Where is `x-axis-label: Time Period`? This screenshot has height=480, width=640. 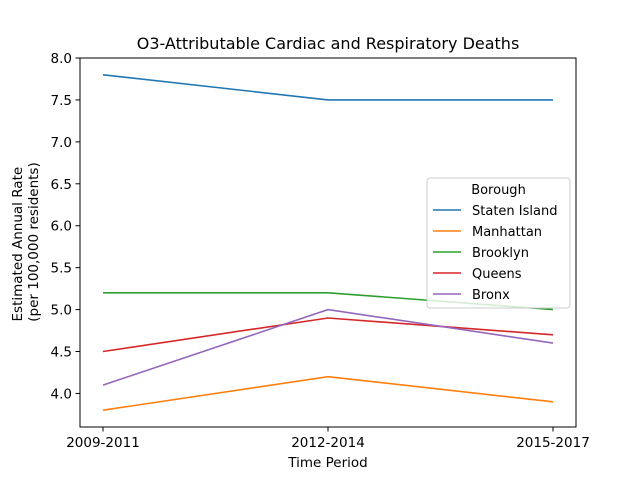
x-axis-label: Time Period is located at coordinates (327, 463).